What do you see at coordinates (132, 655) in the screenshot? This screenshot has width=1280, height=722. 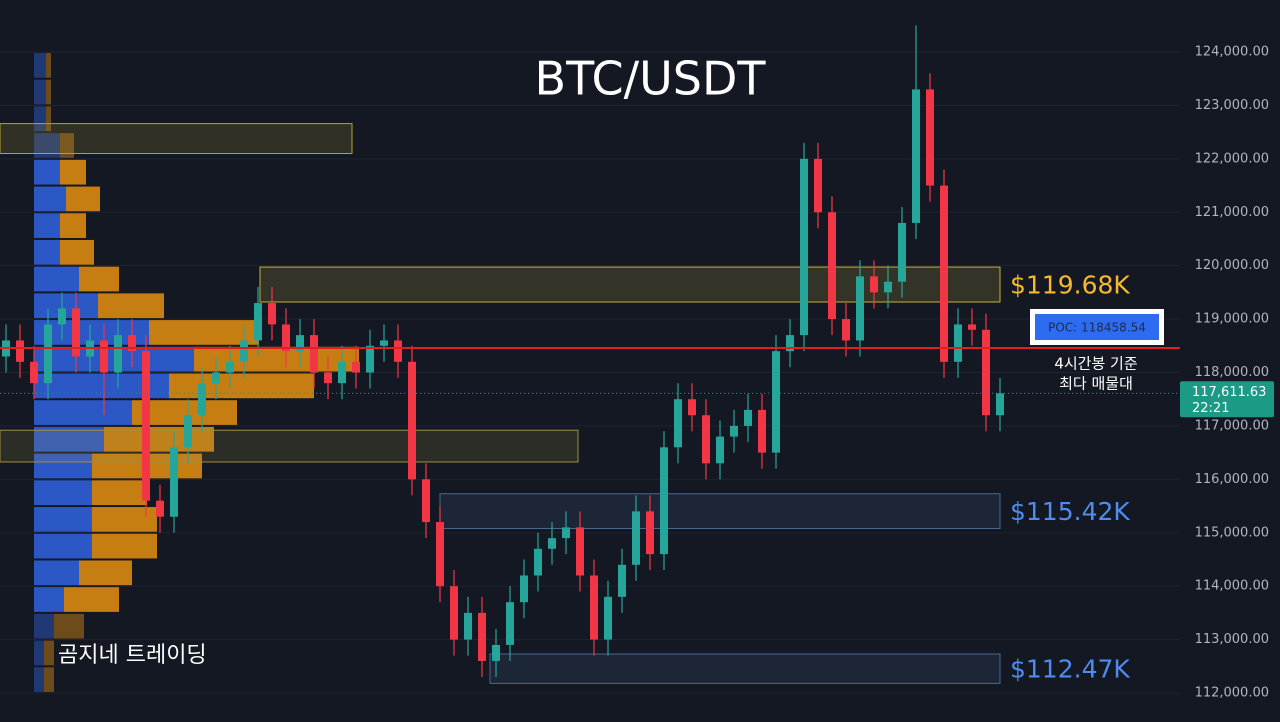 I see `watermark: 곰지네 트레이딩` at bounding box center [132, 655].